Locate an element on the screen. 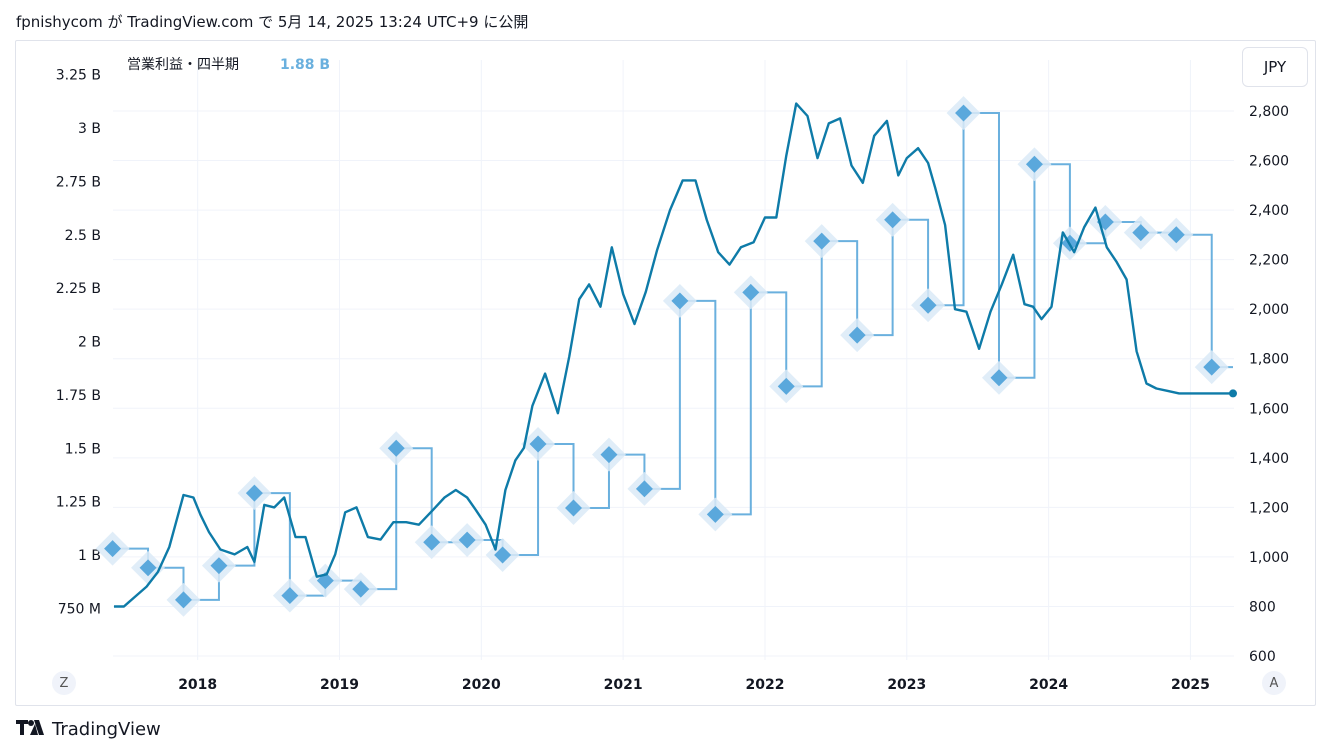 The height and width of the screenshot is (756, 1329). right-tick-label: 2,400 is located at coordinates (1269, 211).